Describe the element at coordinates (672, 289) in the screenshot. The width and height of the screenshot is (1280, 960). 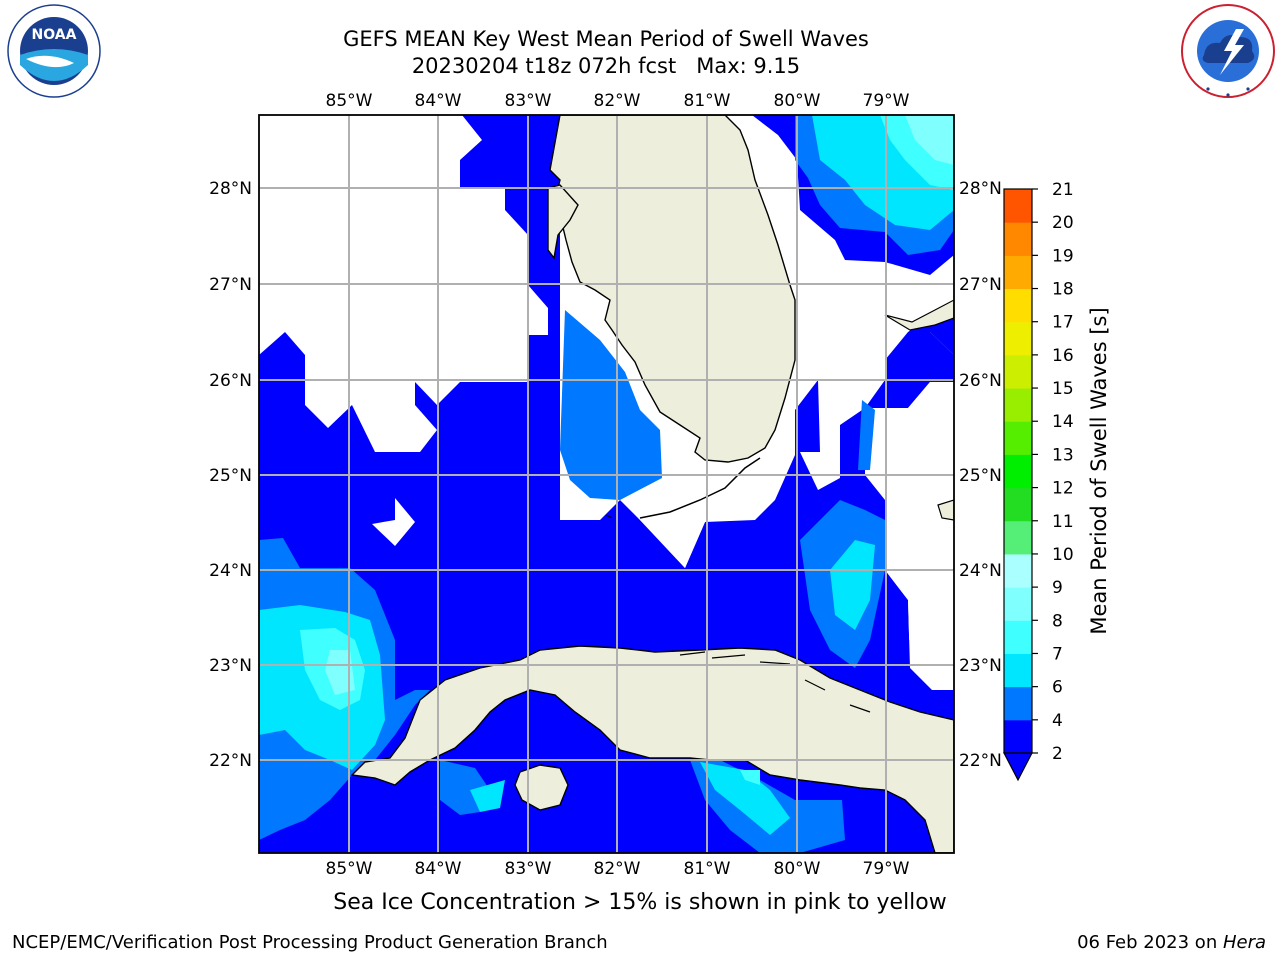
I see `florida-land` at that location.